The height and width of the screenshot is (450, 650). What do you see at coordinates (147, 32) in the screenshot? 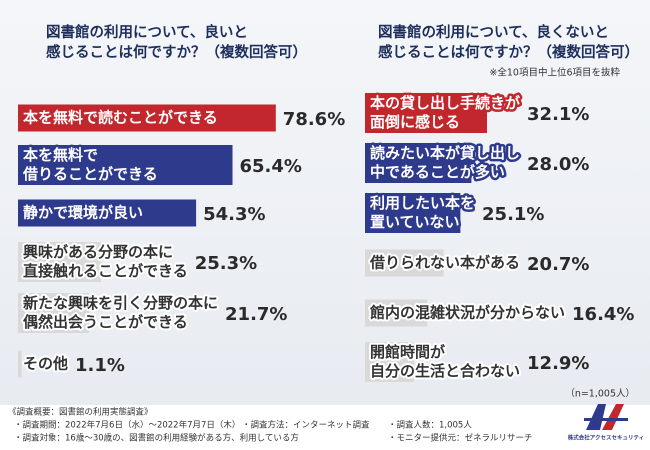
I see `chart-title: 図書館の利用について、良いと` at bounding box center [147, 32].